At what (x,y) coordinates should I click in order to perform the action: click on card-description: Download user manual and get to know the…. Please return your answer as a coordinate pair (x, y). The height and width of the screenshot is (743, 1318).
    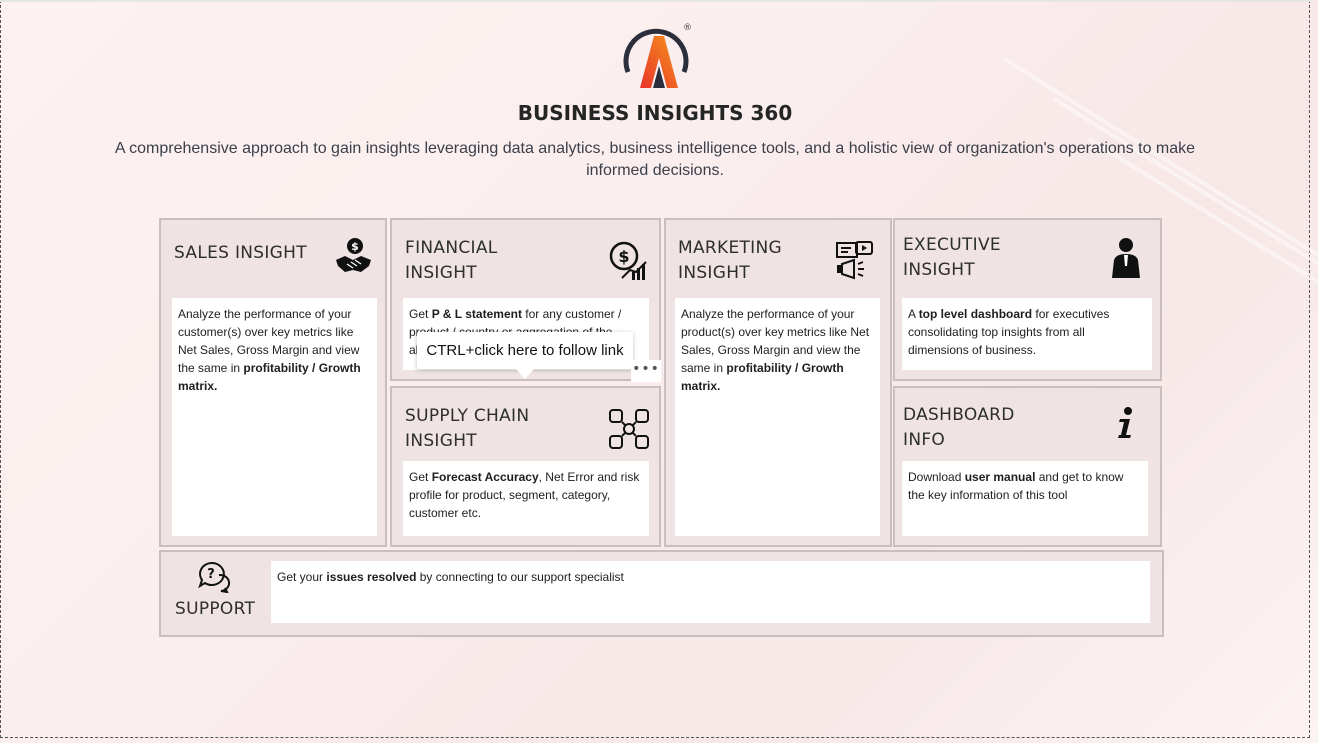
    Looking at the image, I should click on (1025, 498).